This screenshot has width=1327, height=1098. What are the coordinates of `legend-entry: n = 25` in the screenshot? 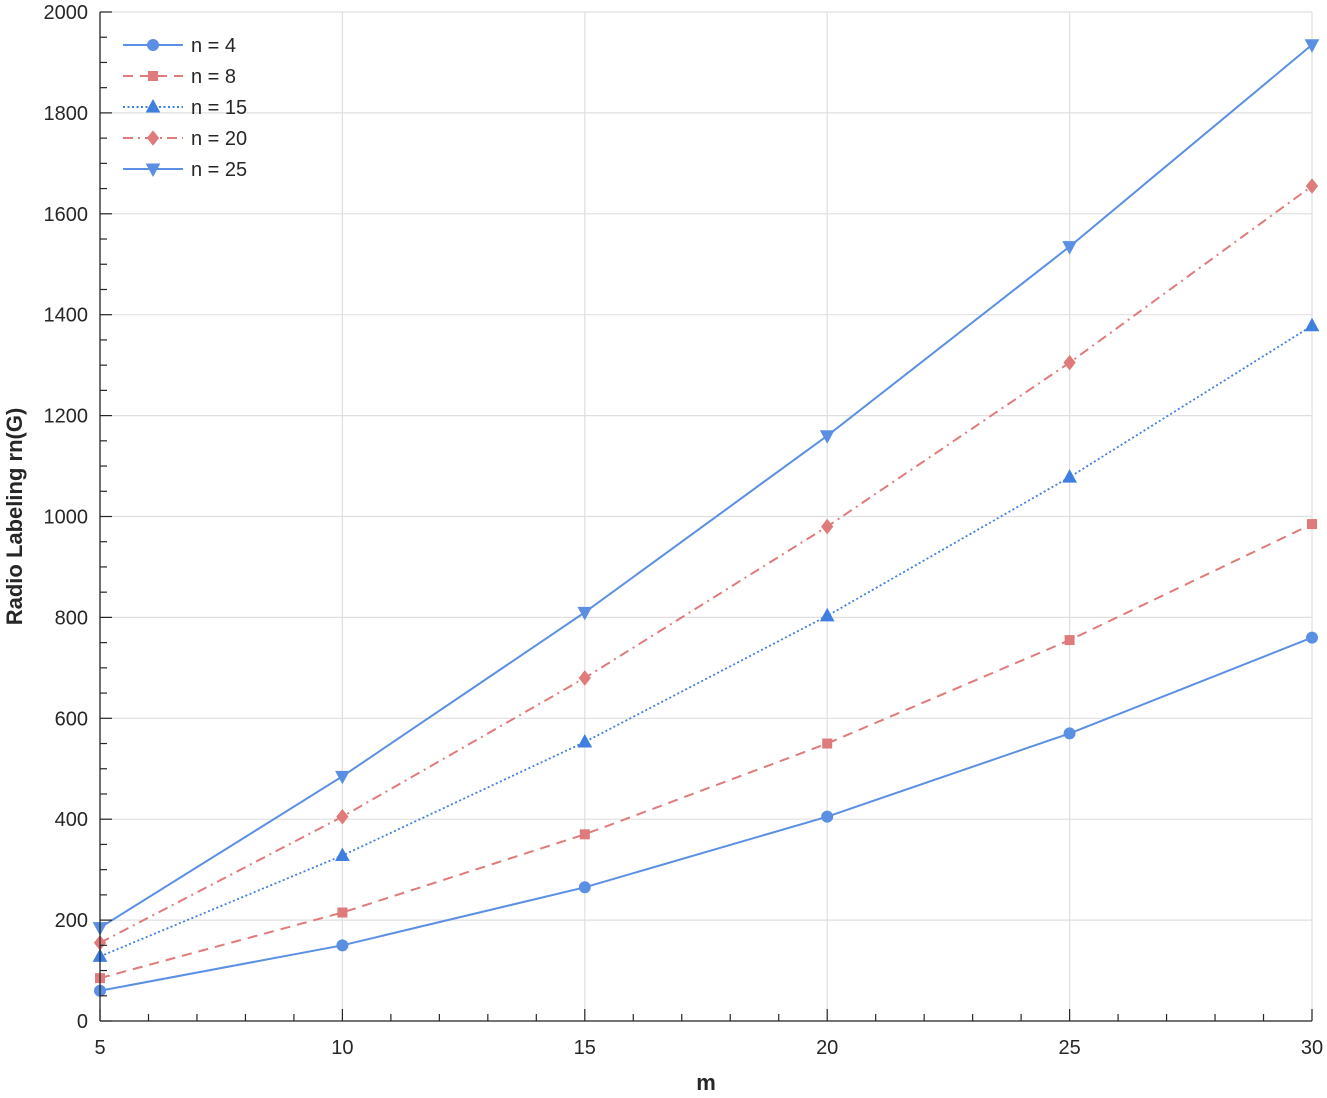 It's located at (185, 170).